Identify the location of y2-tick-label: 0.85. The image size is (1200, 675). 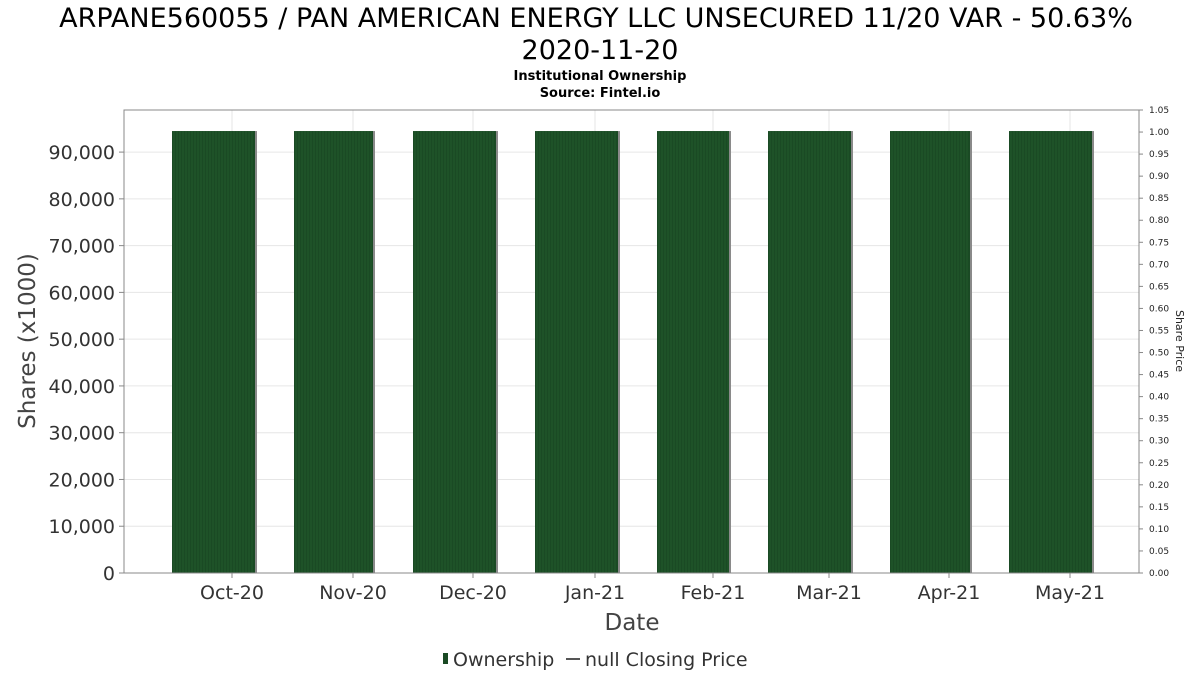
(1159, 199).